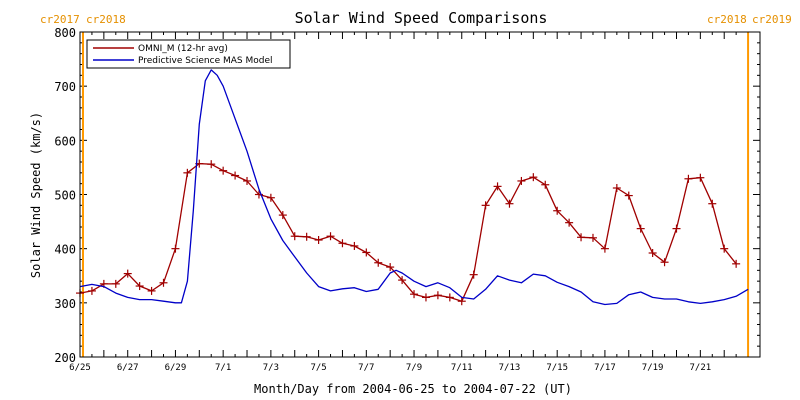  Describe the element at coordinates (271, 368) in the screenshot. I see `x-tick-label: 7/3` at that location.